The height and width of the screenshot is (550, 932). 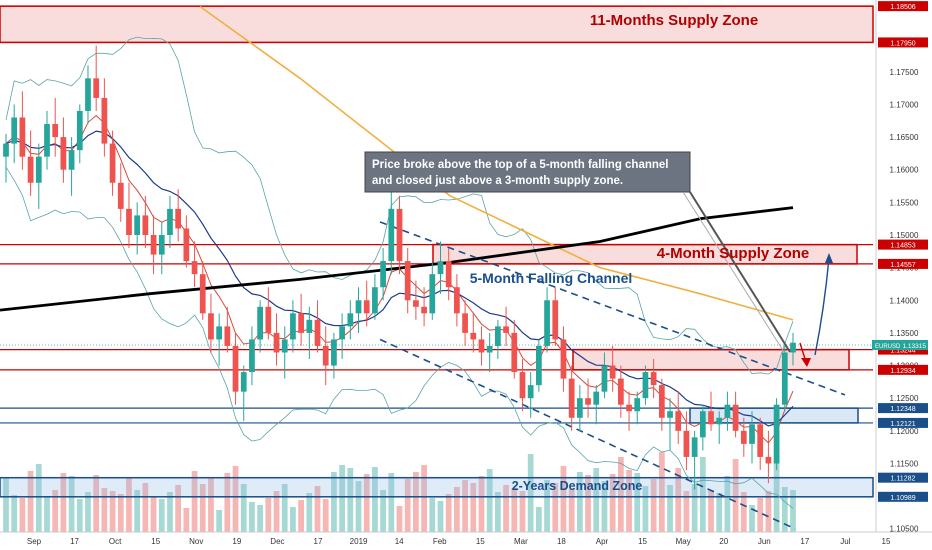 I want to click on time-tick-label: Nov, so click(x=196, y=541).